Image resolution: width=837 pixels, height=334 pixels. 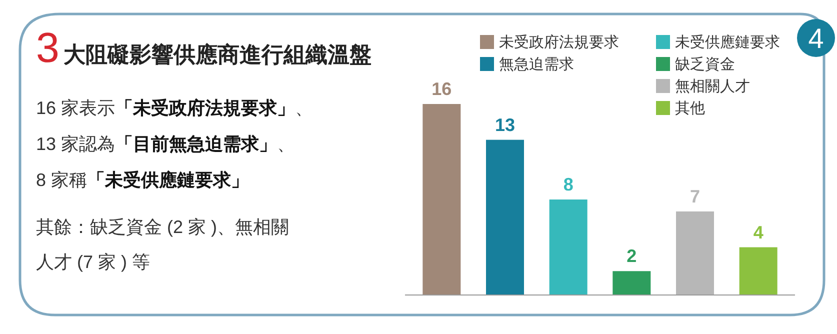 What do you see at coordinates (166, 144) in the screenshot?
I see `text: 13 家認為「目前無急迫需求」、` at bounding box center [166, 144].